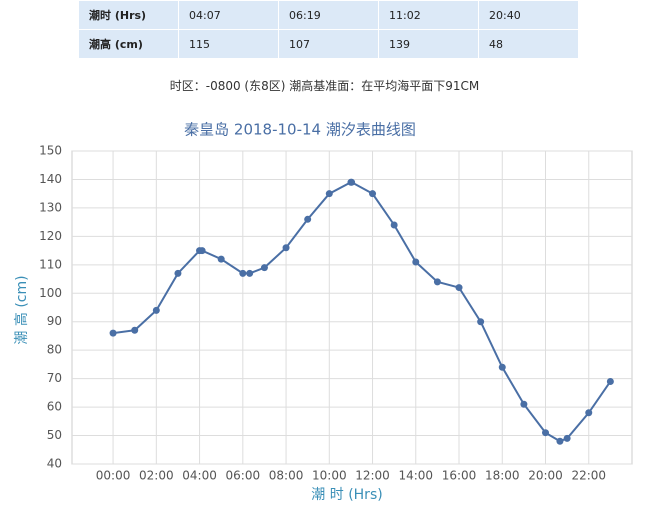 The height and width of the screenshot is (510, 649). What do you see at coordinates (113, 476) in the screenshot?
I see `x-tick-label: 00:00` at bounding box center [113, 476].